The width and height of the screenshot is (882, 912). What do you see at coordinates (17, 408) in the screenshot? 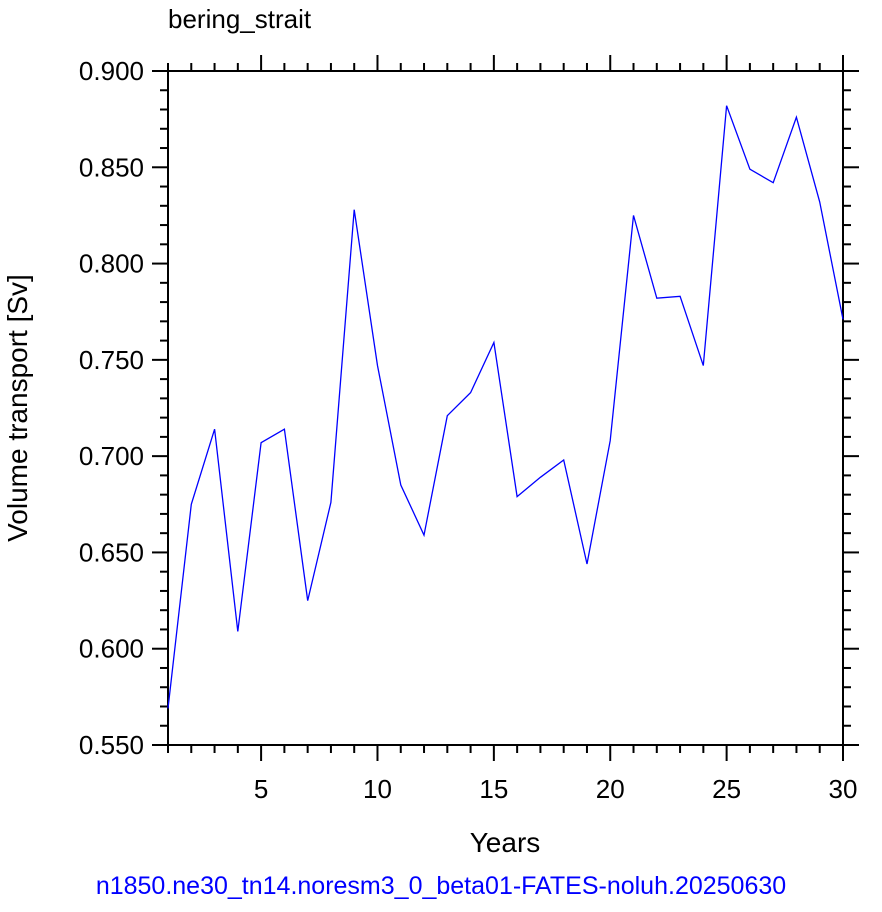
I see `y-axis-label: Volume transport [Sv]` at bounding box center [17, 408].